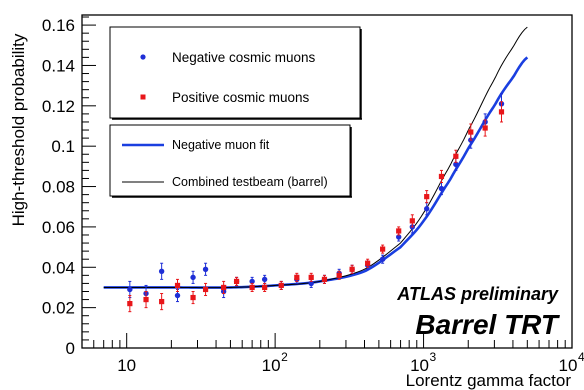  Describe the element at coordinates (488, 324) in the screenshot. I see `barrel-trt-label: Barrel TRT` at that location.